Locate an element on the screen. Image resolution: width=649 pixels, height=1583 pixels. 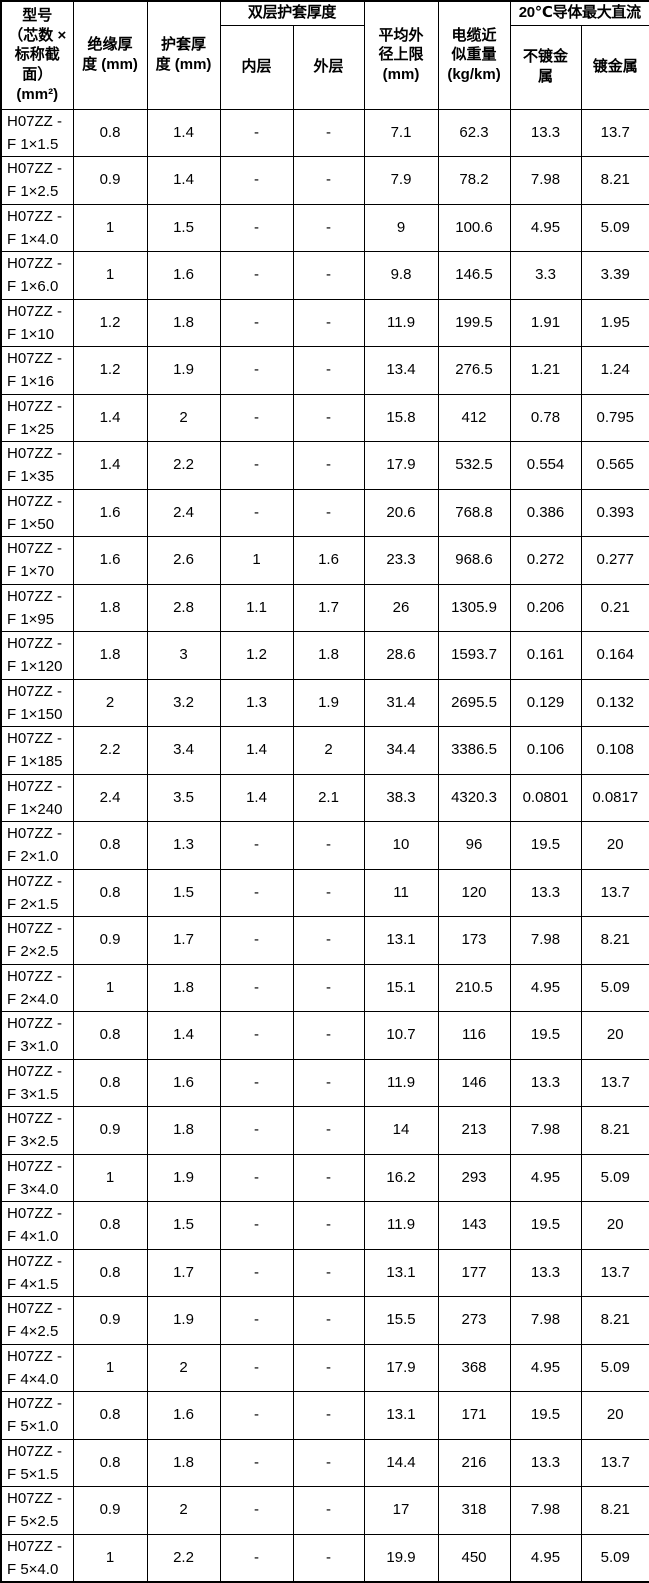
value-cell: 0.386 is located at coordinates (545, 512).